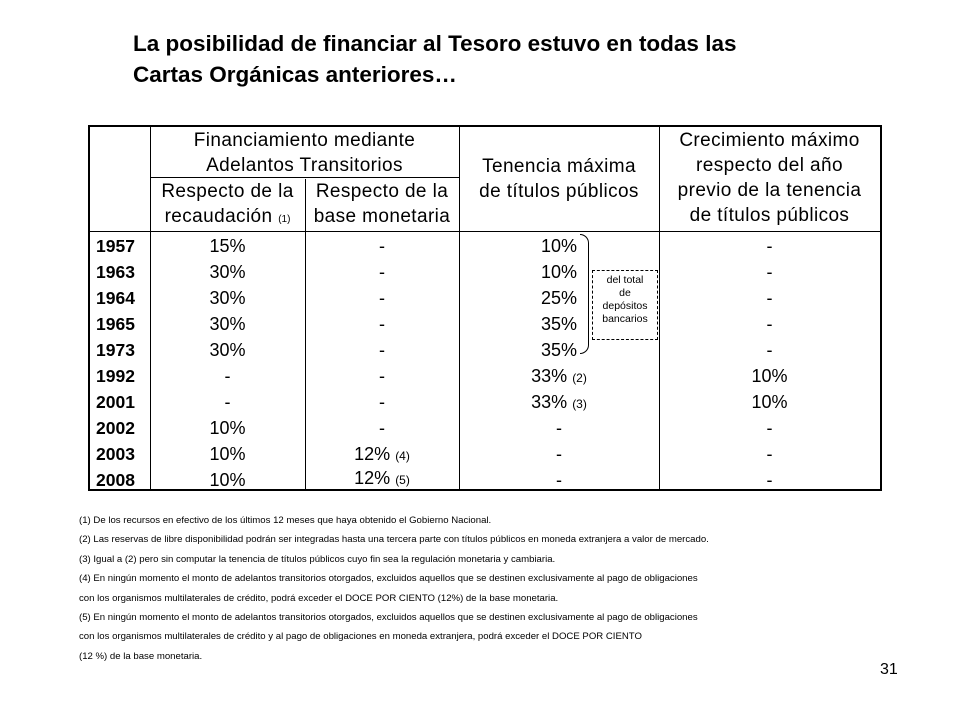 The width and height of the screenshot is (960, 720). Describe the element at coordinates (115, 324) in the screenshot. I see `row-year: 1965` at that location.